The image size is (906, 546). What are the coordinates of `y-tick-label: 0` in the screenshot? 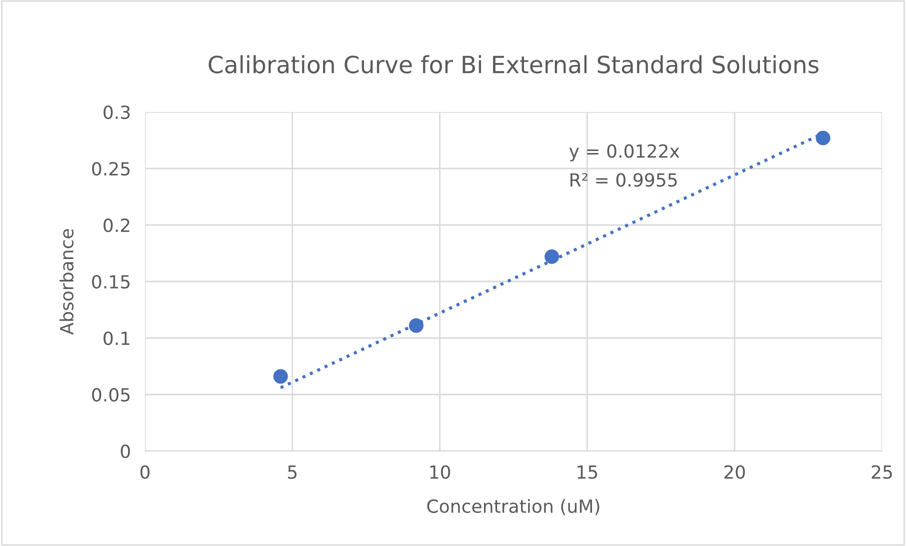 It's located at (125, 451).